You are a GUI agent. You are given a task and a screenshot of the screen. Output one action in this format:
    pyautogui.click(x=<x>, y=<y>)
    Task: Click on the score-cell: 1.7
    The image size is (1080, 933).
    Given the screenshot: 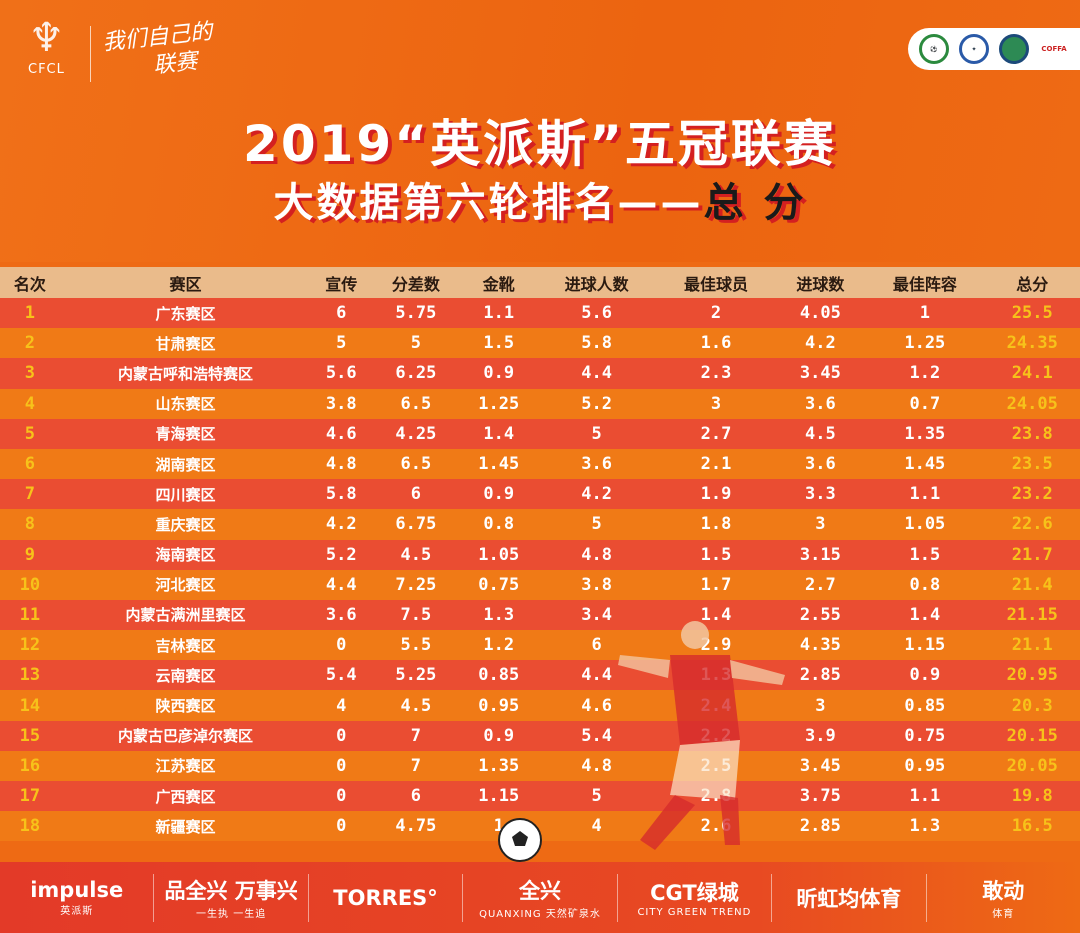 What is the action you would take?
    pyautogui.click(x=716, y=584)
    